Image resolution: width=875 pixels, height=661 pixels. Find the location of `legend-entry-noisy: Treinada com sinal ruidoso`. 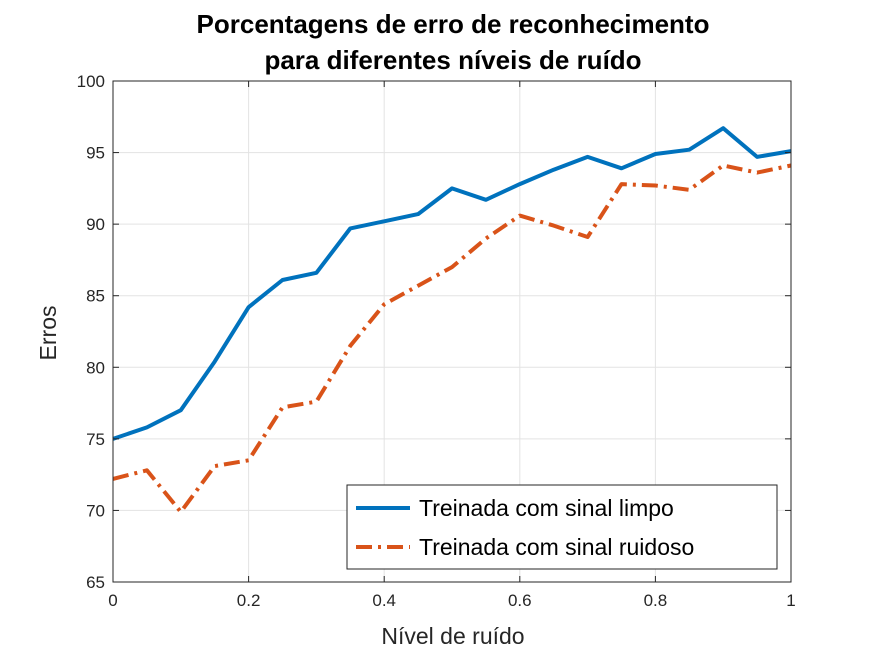

legend-entry-noisy: Treinada com sinal ruidoso is located at coordinates (556, 547).